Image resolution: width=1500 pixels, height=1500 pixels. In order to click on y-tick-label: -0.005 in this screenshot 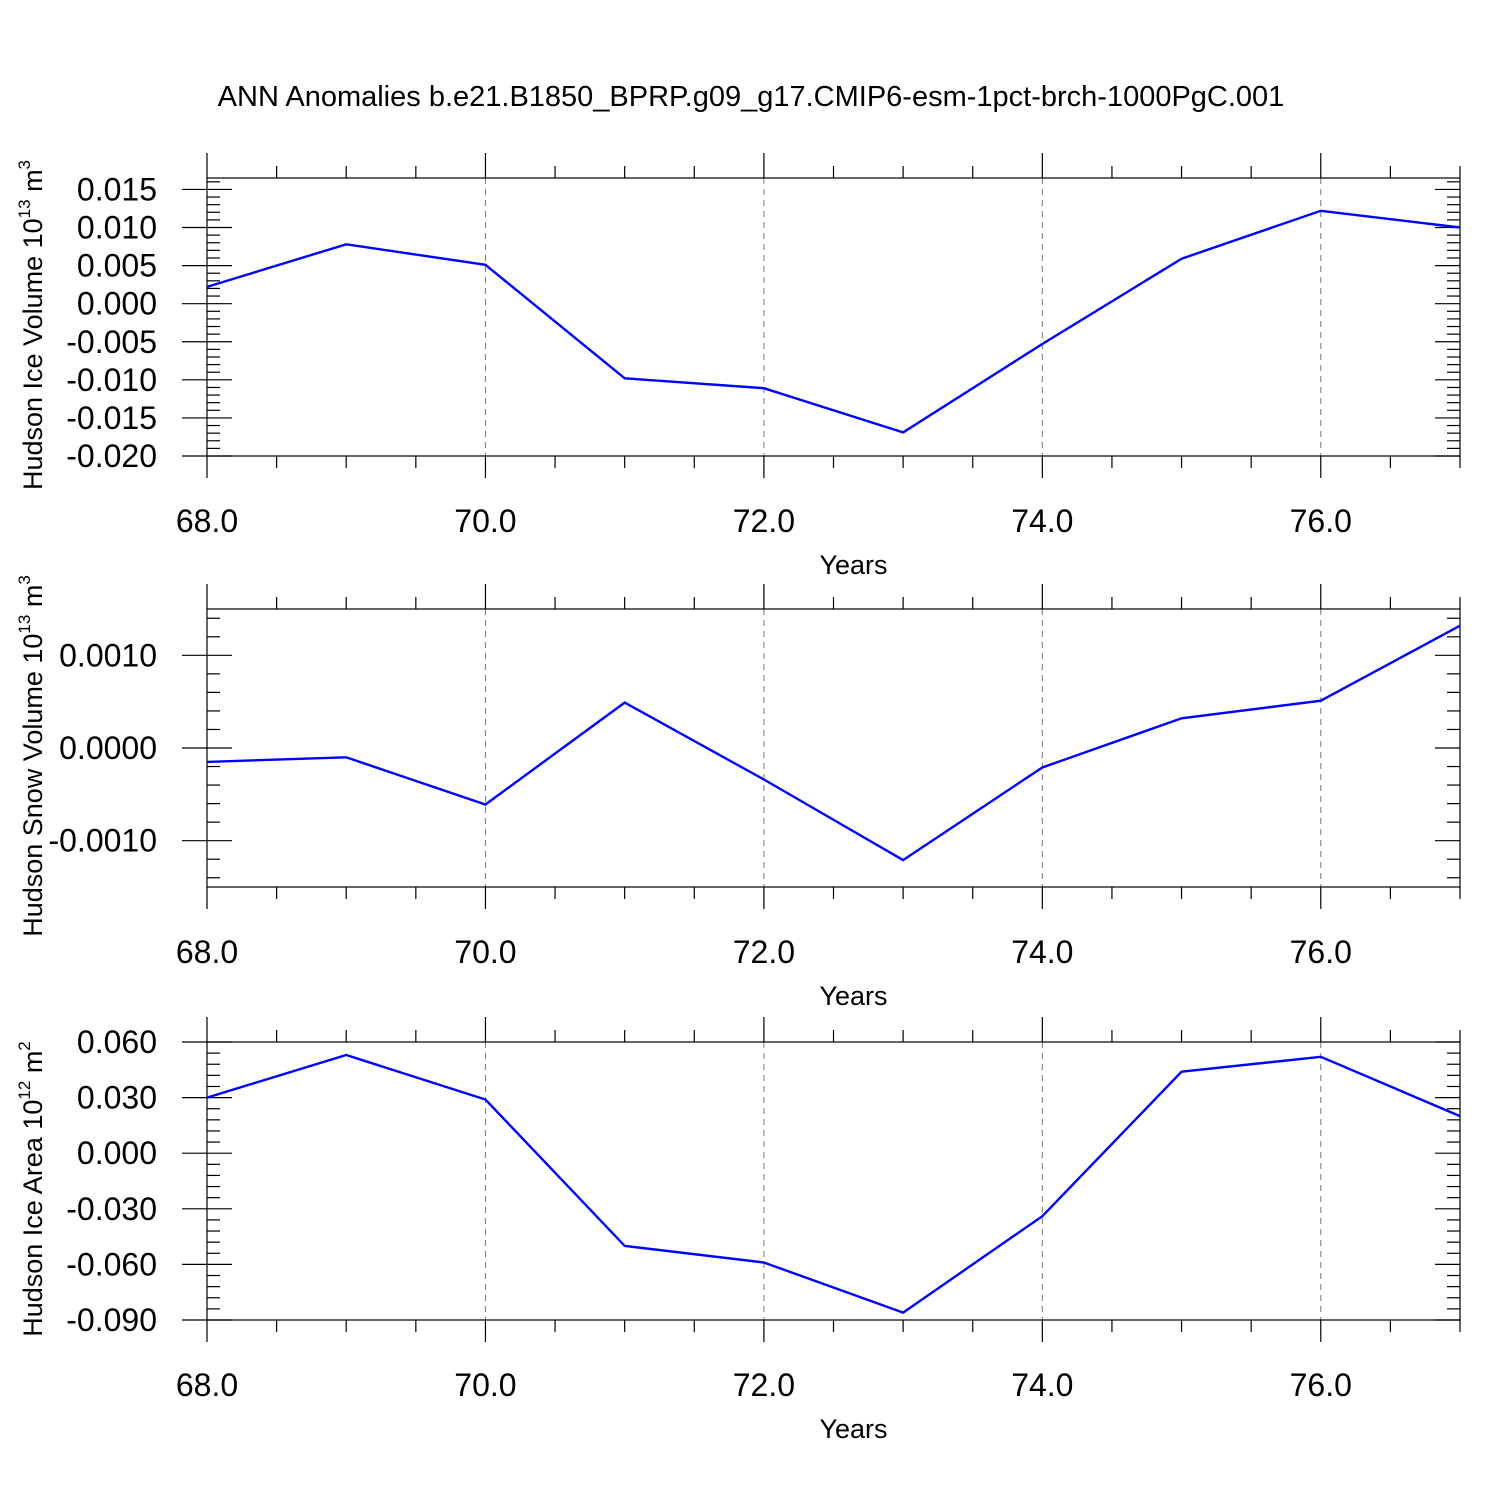, I will do `click(111, 342)`.